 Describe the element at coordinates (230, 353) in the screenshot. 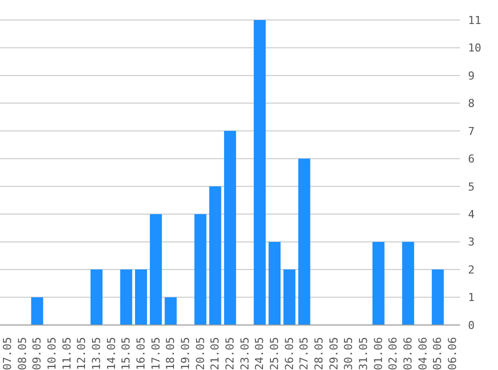

I see `x-tick-label: 22.05` at that location.